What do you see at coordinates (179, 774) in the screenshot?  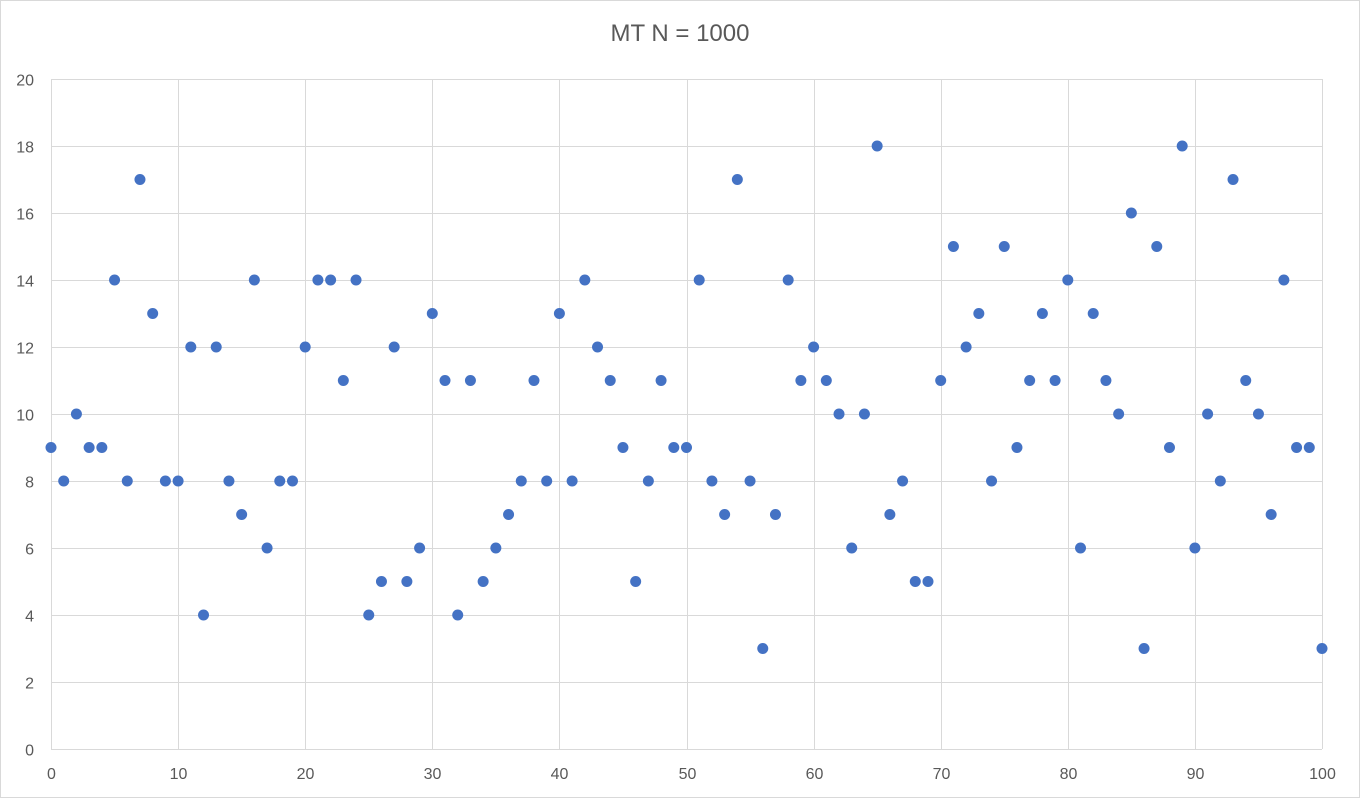 I see `x-tick-label: 10` at bounding box center [179, 774].